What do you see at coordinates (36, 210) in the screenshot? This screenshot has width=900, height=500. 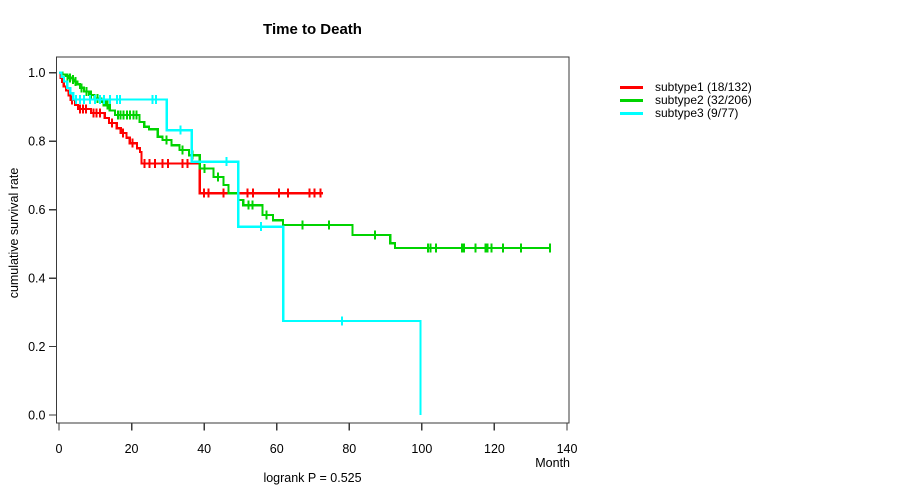 I see `y-tick-label: 0.6` at bounding box center [36, 210].